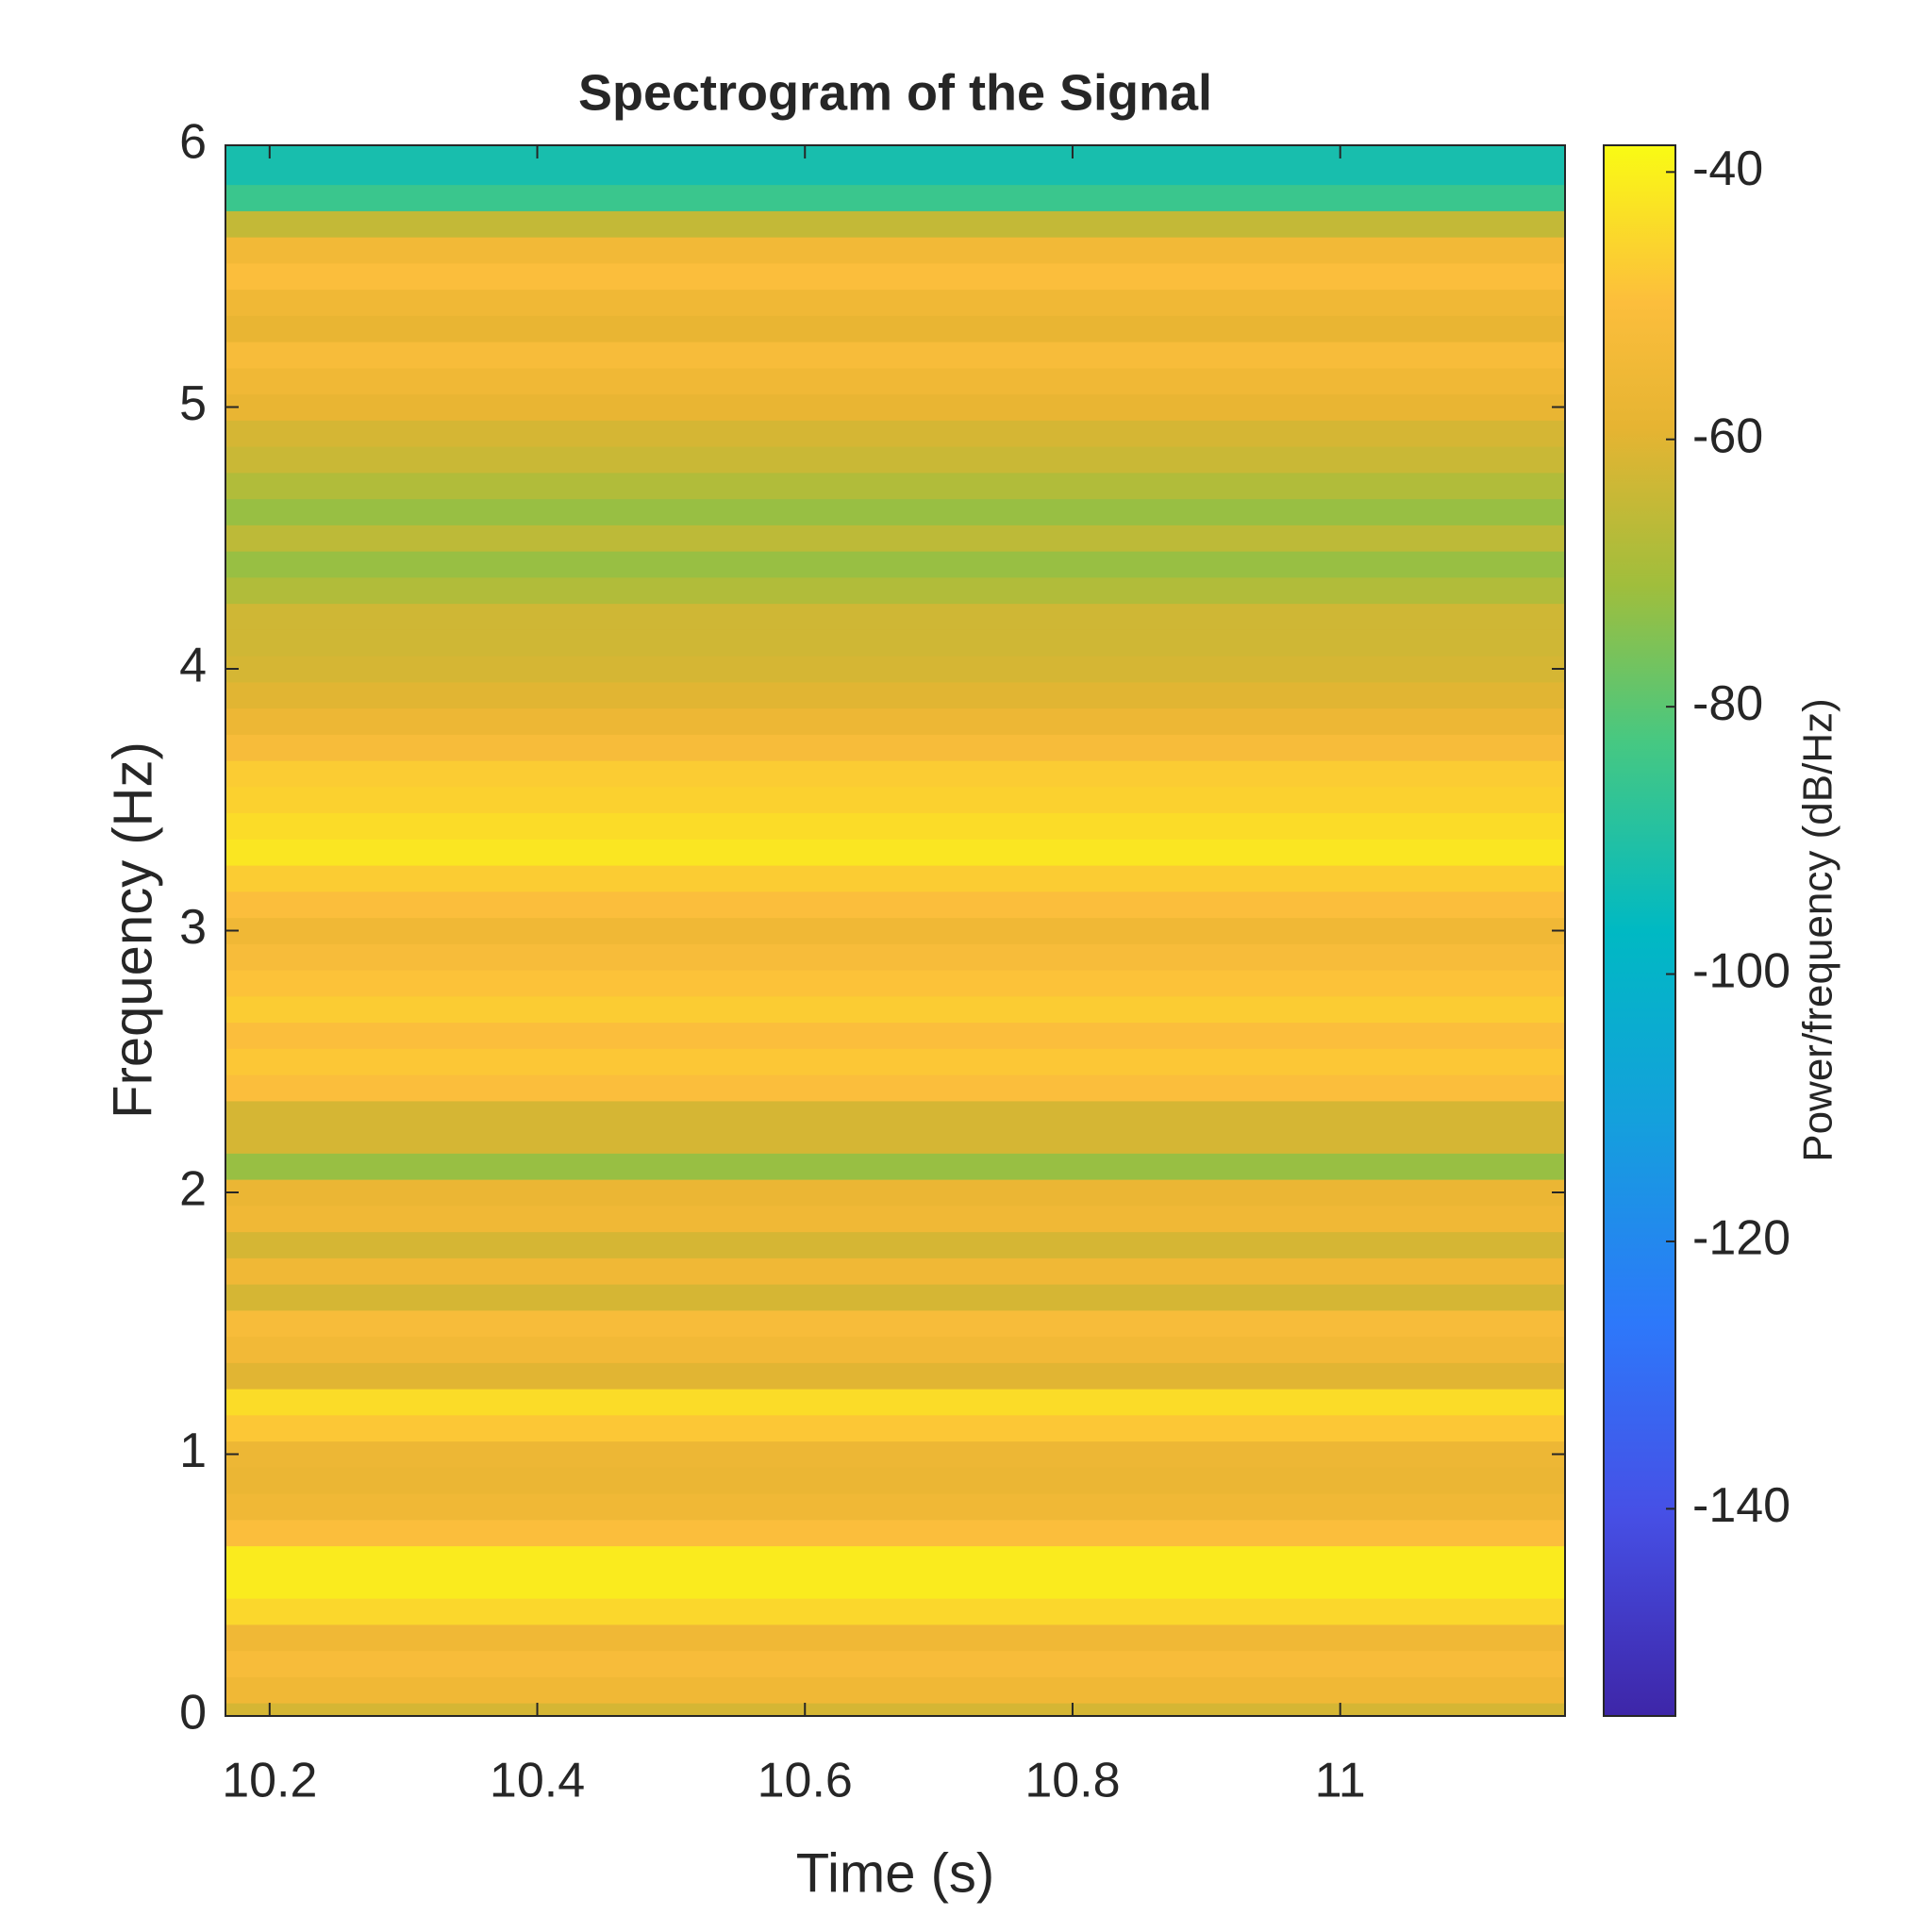 The width and height of the screenshot is (1932, 1932). Describe the element at coordinates (269, 1781) in the screenshot. I see `x-tick-label: 10.2` at that location.